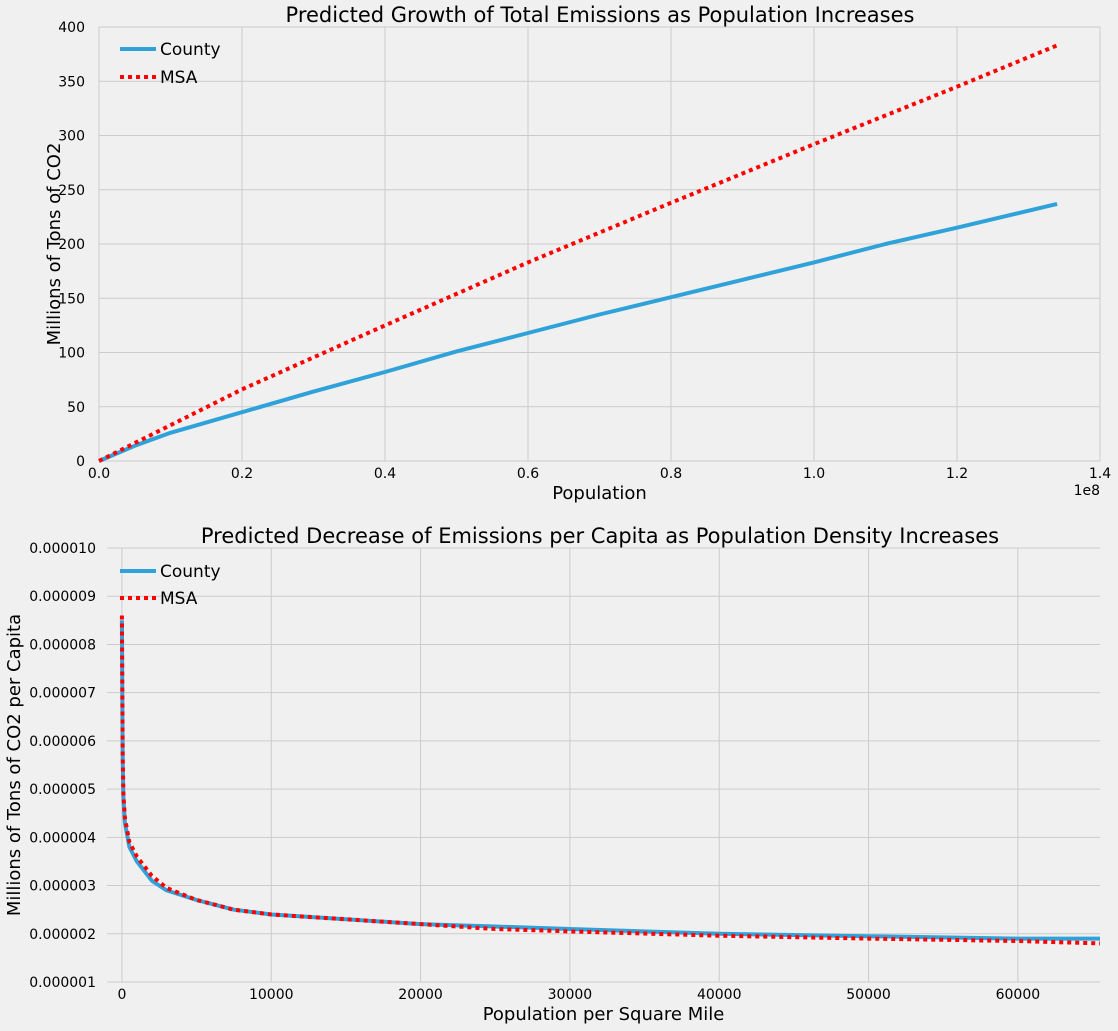 The image size is (1118, 1031). Describe the element at coordinates (242, 474) in the screenshot. I see `x-tick-label: 0.2` at that location.